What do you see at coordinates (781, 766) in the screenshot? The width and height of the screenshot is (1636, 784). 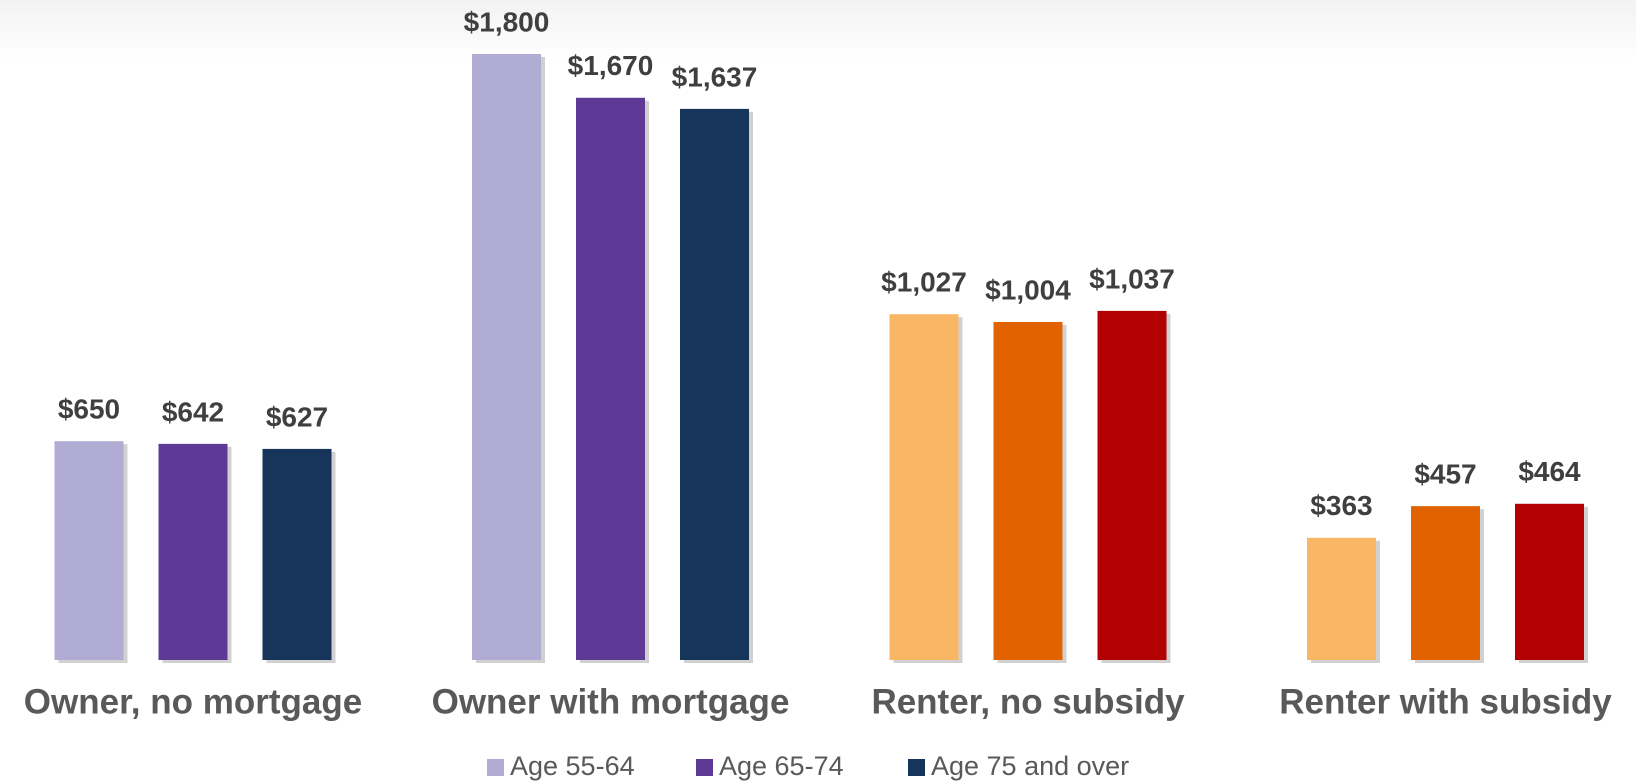 I see `legend-label: Age 65-74` at bounding box center [781, 766].